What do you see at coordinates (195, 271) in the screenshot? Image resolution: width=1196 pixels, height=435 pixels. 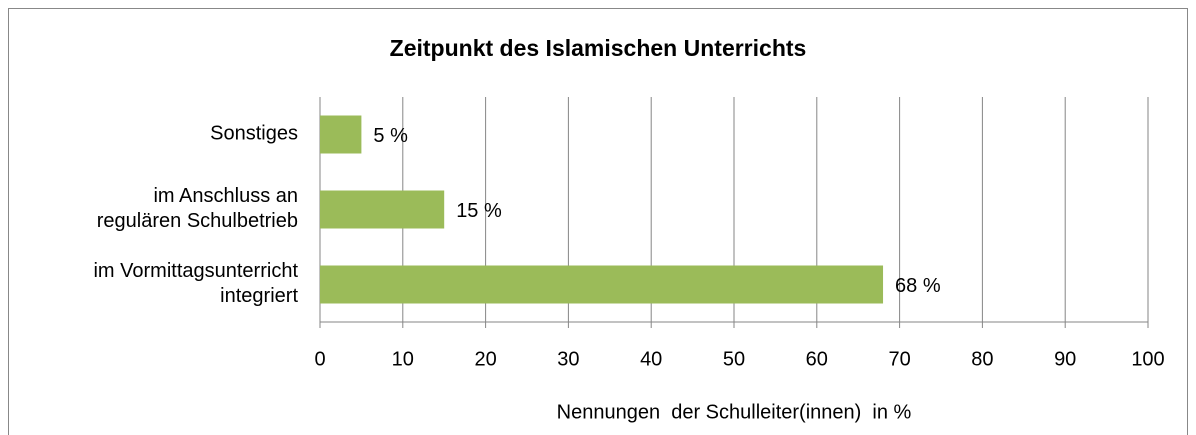 I see `y-tick-label-line: im Vormittagsunterricht` at bounding box center [195, 271].